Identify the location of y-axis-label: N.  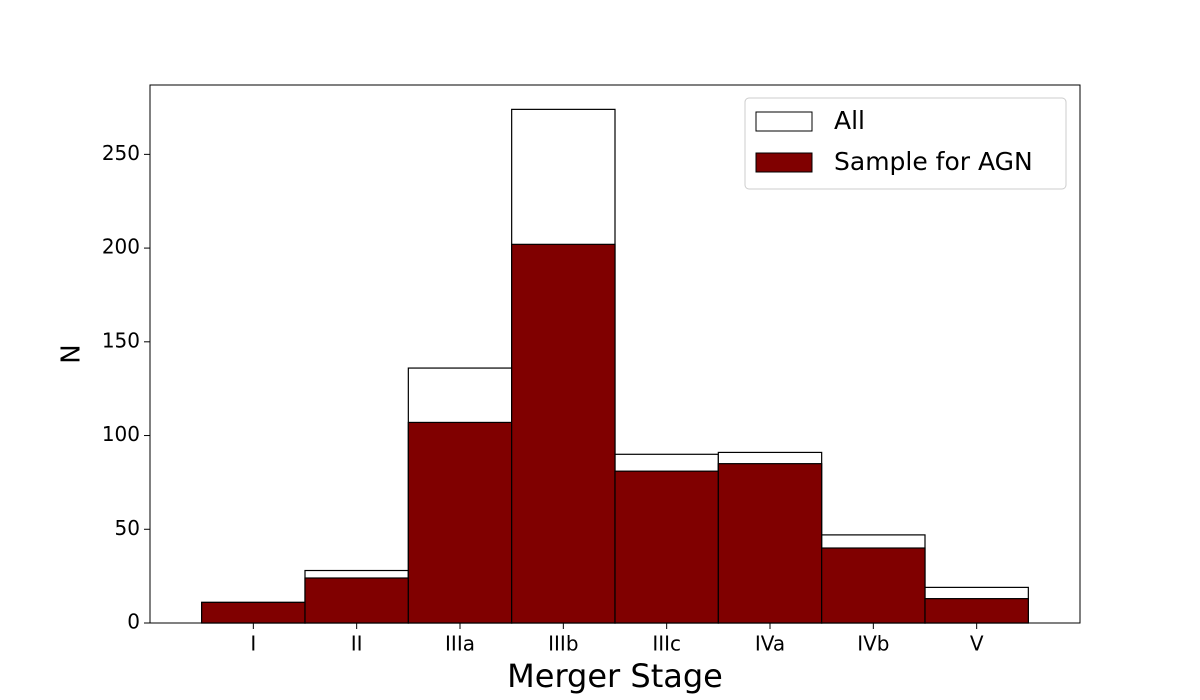
(72, 353).